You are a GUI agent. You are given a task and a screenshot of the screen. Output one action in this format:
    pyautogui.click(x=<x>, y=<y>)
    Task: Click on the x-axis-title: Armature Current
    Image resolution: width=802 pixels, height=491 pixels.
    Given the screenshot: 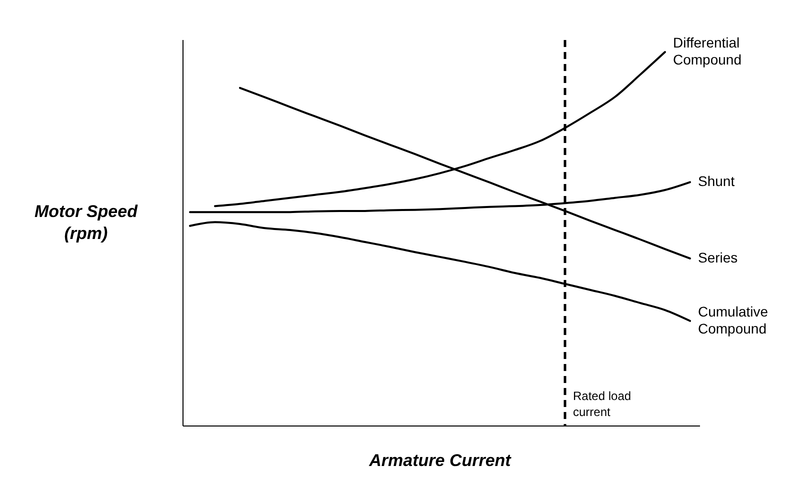 What is the action you would take?
    pyautogui.click(x=440, y=460)
    